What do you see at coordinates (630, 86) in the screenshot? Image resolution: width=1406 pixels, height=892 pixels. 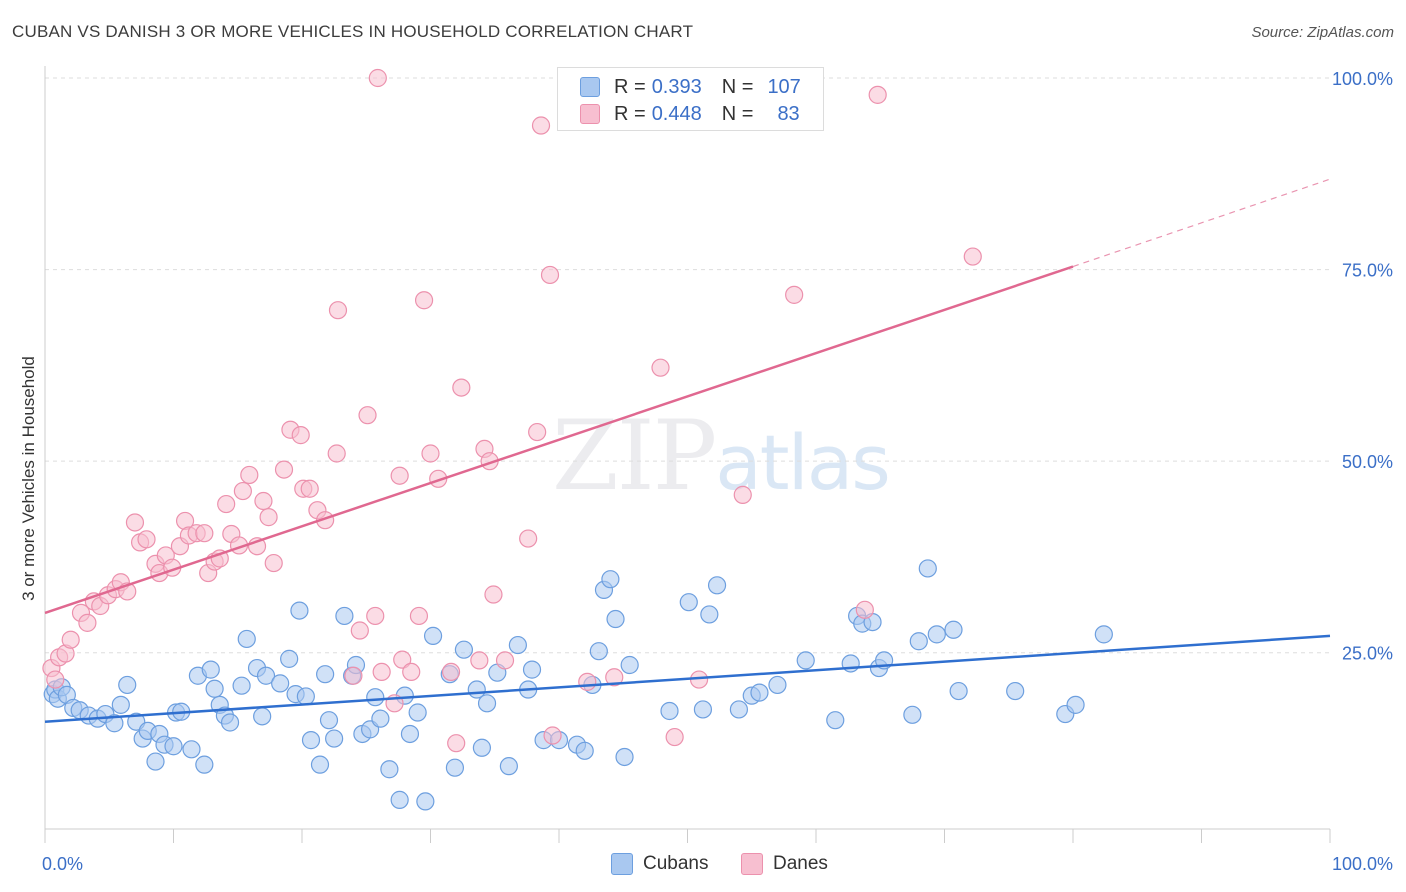 I see `cubans-r-label: R =` at bounding box center [630, 86].